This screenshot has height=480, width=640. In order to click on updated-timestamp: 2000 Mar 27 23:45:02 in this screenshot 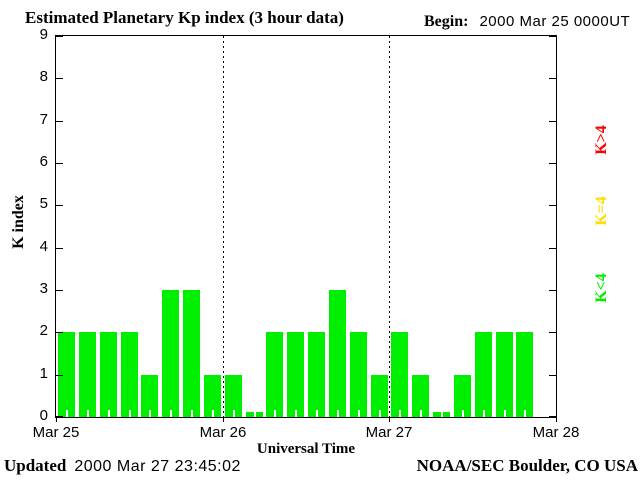, I will do `click(157, 466)`.